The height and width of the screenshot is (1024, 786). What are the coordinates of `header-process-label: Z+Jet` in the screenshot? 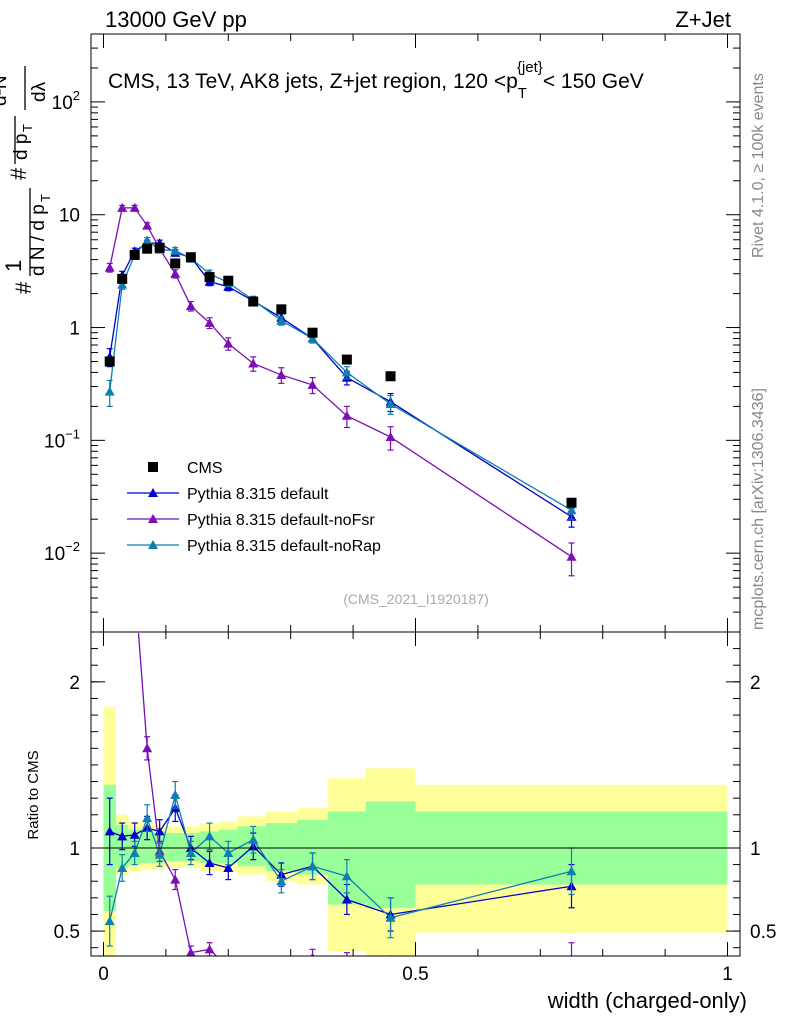 It's located at (703, 19).